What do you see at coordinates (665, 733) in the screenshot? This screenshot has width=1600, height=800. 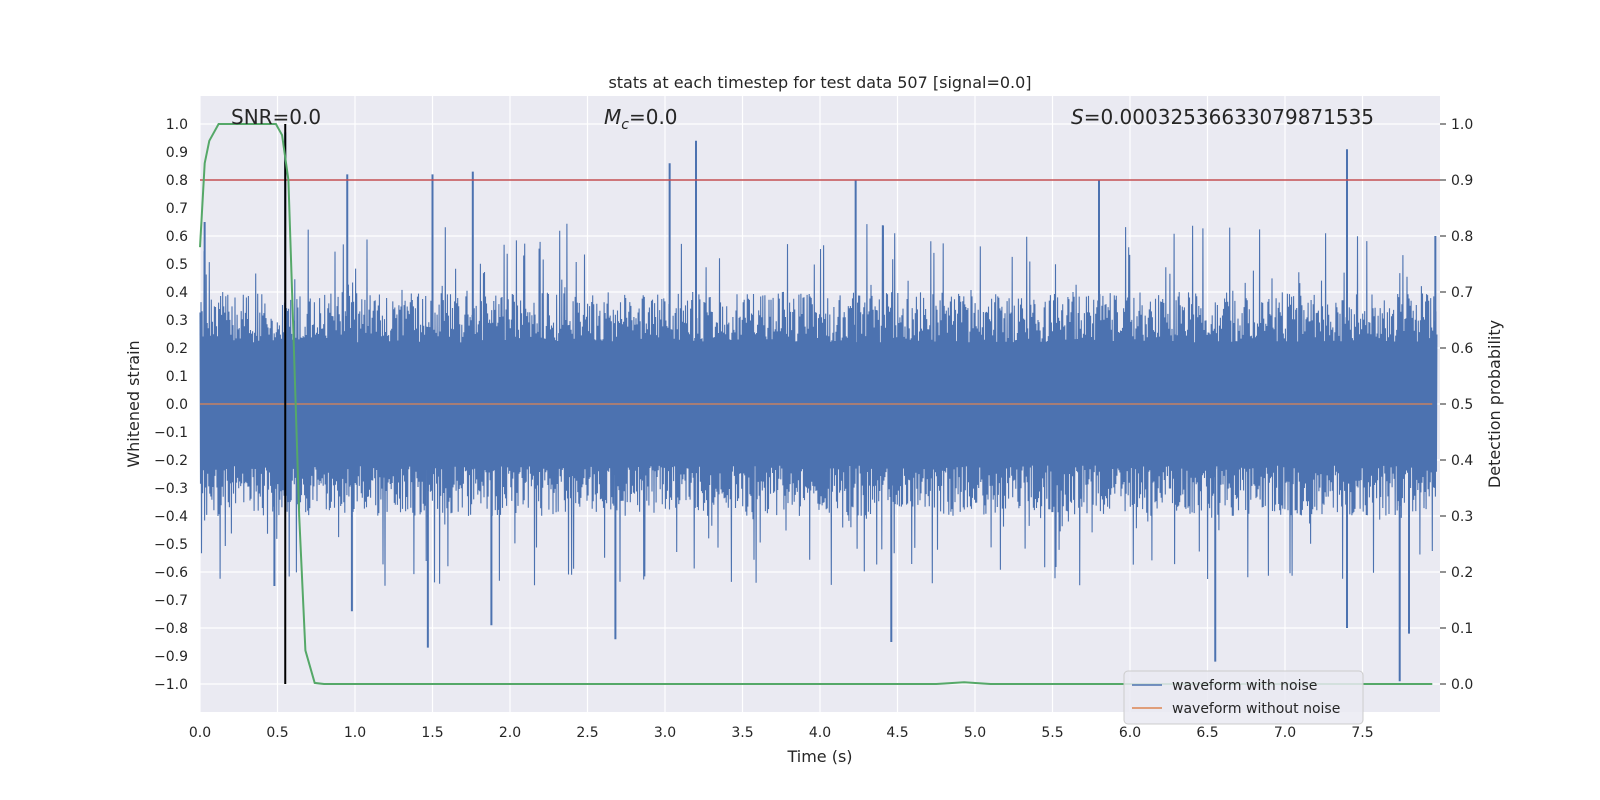 I see `x-tick-label-6: 3.0` at bounding box center [665, 733].